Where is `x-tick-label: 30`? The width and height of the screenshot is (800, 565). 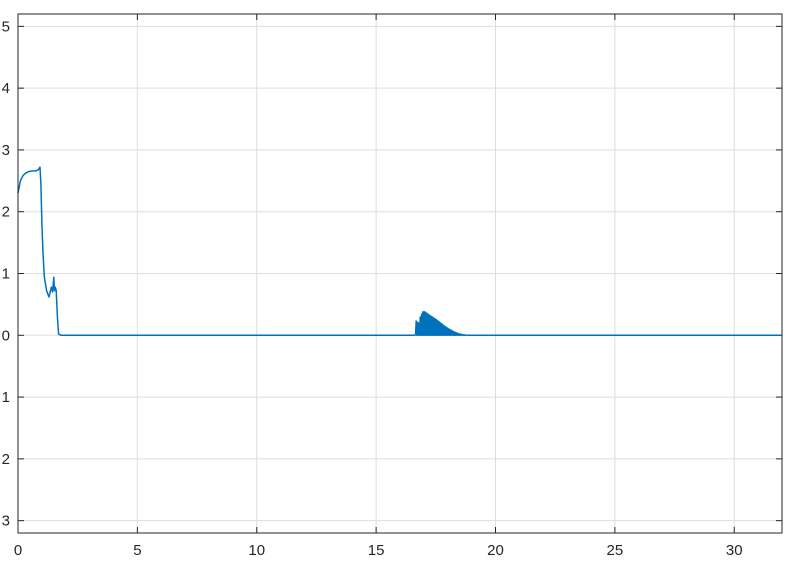 x-tick-label: 30 is located at coordinates (734, 550).